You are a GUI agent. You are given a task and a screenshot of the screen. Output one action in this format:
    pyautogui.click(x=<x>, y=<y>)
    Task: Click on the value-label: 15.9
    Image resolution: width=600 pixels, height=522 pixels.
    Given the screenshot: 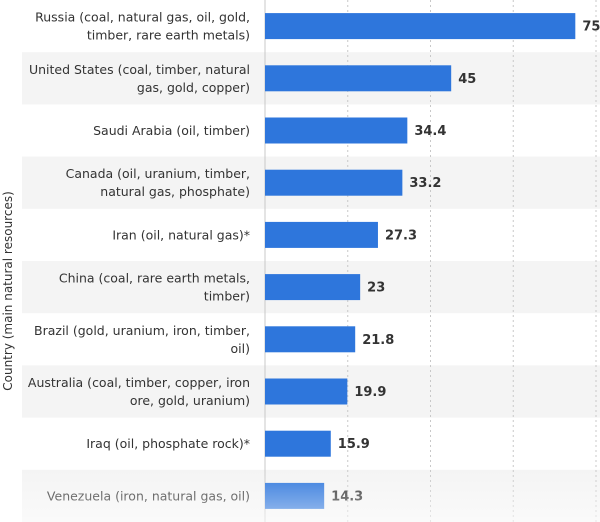 What is the action you would take?
    pyautogui.click(x=354, y=444)
    